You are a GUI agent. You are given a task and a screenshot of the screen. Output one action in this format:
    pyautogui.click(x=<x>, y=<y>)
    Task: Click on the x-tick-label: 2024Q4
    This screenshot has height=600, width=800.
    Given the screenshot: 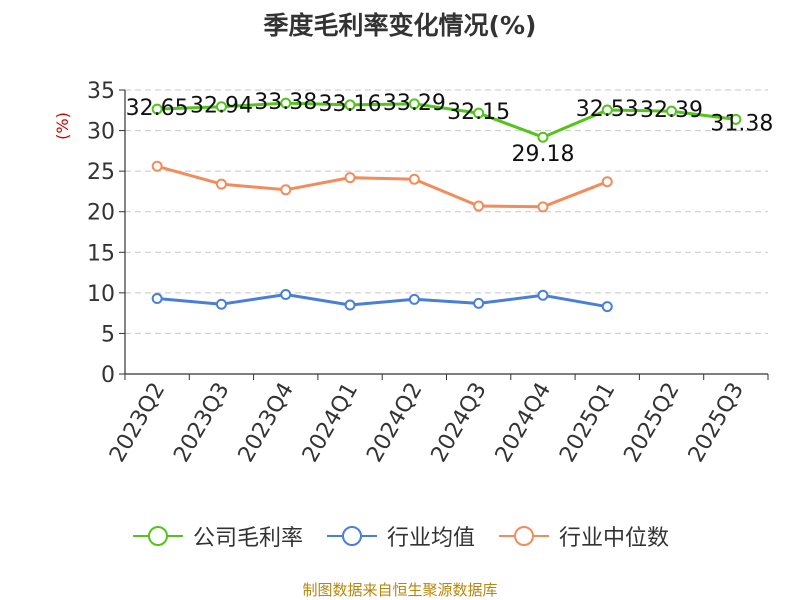 What is the action you would take?
    pyautogui.click(x=523, y=423)
    